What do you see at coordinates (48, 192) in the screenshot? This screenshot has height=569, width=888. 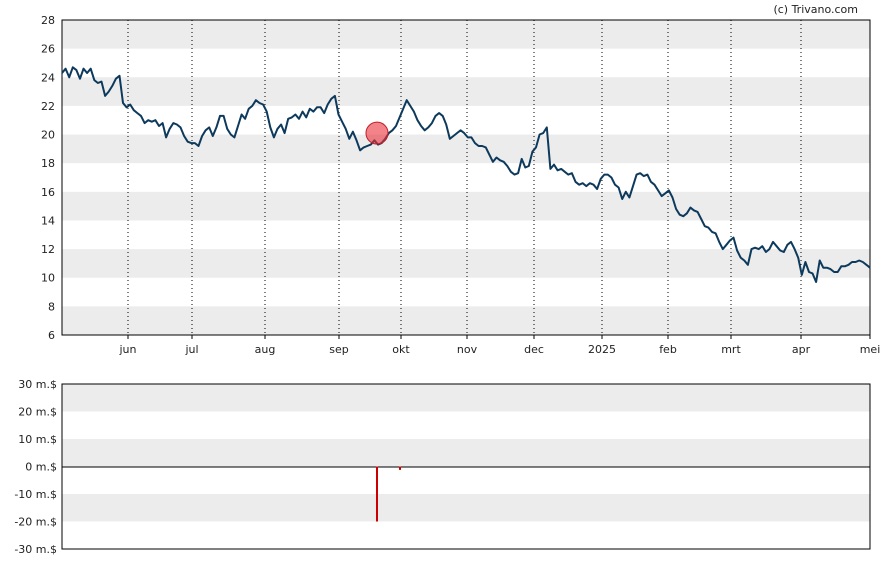 I see `y-tick-label: 16` at bounding box center [48, 192].